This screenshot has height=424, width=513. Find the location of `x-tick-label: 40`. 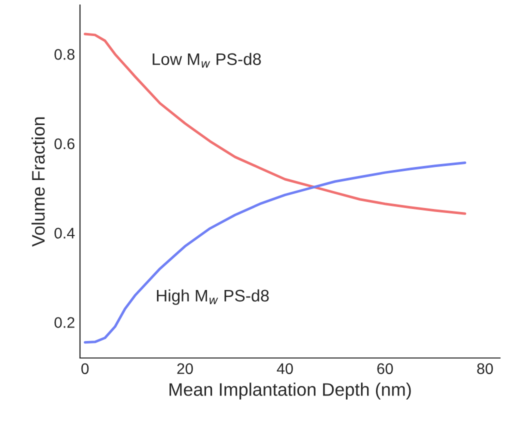

x-tick-label: 40 is located at coordinates (284, 368).